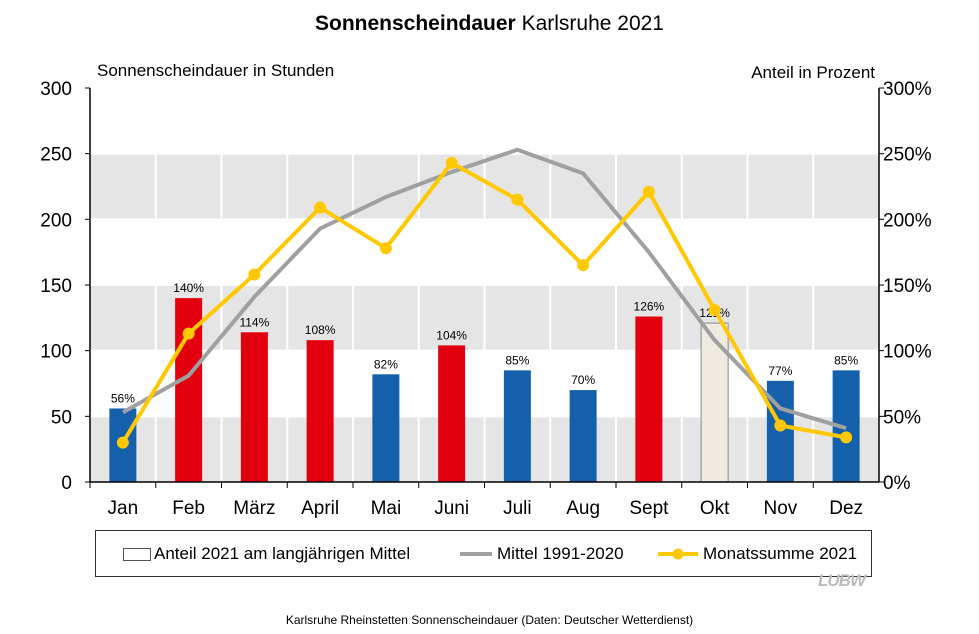  What do you see at coordinates (780, 371) in the screenshot?
I see `bar-label: 77%` at bounding box center [780, 371].